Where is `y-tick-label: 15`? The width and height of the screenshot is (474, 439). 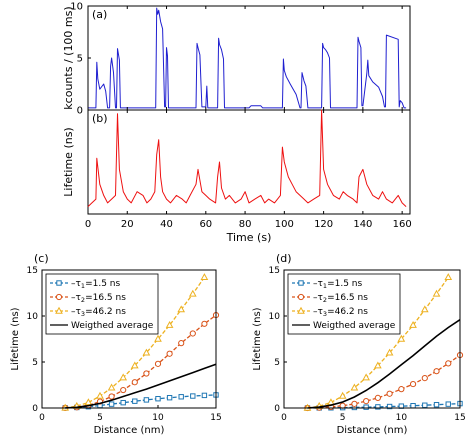 y-tick-label: 15 is located at coordinates (274, 271).